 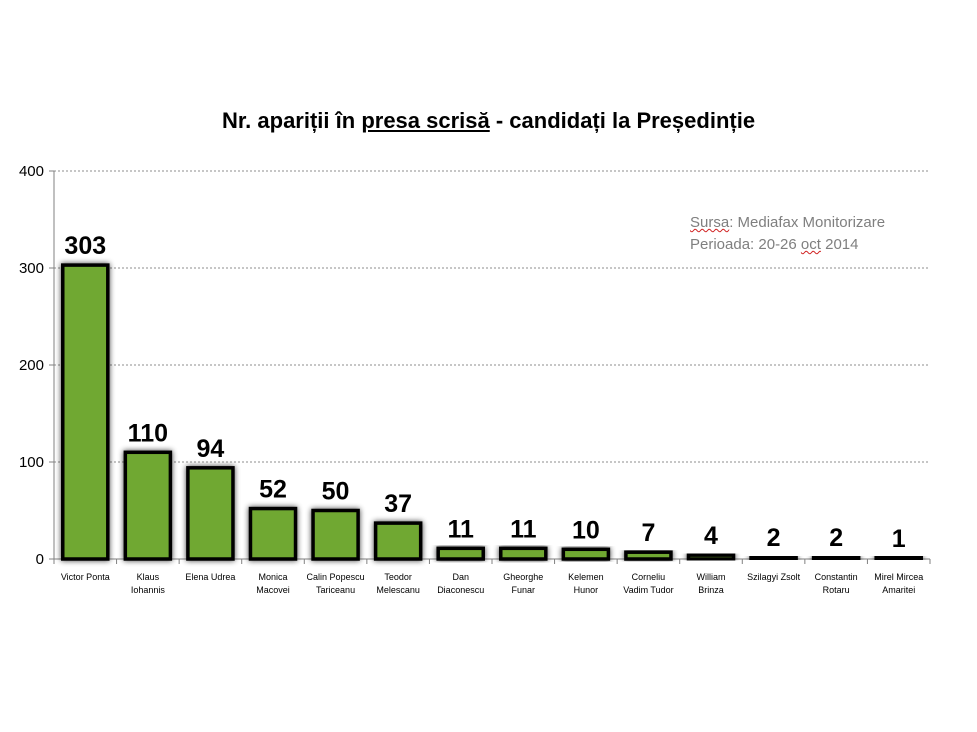 What do you see at coordinates (649, 577) in the screenshot?
I see `x-category-label: Corneliu` at bounding box center [649, 577].